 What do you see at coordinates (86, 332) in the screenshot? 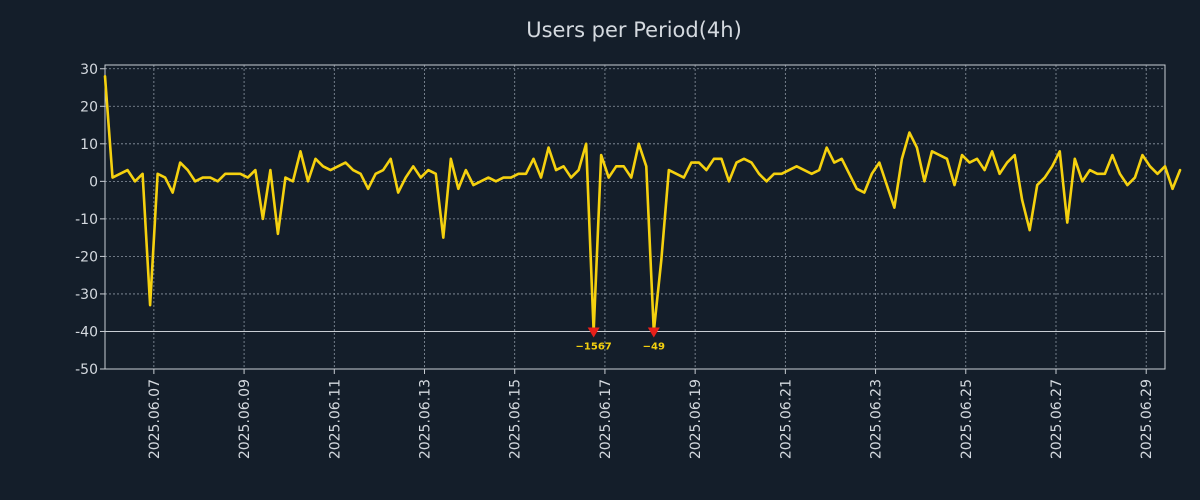
I see `y-tick-label: -40` at bounding box center [86, 332].